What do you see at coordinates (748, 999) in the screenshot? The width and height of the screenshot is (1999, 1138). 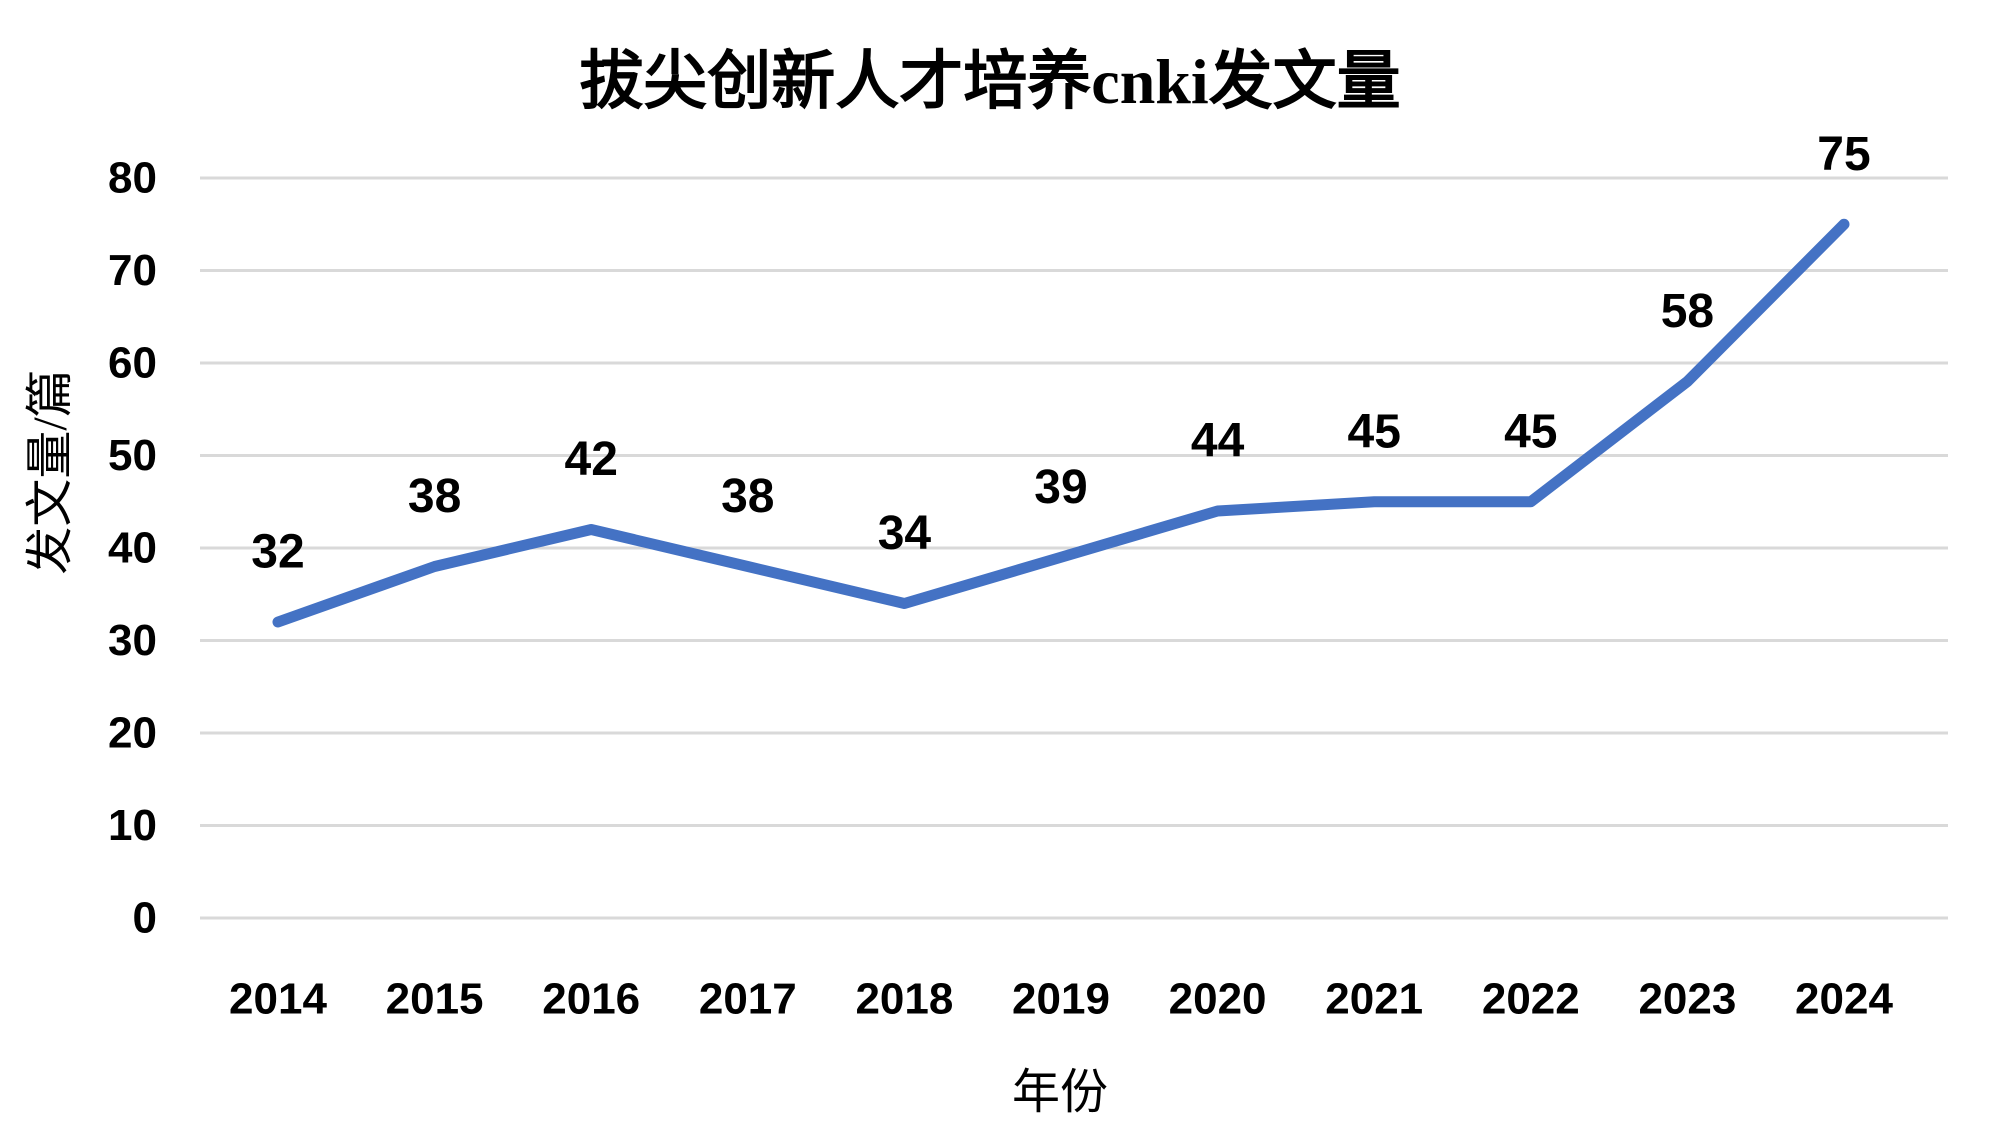 I see `x-tick-label: 2017` at bounding box center [748, 999].